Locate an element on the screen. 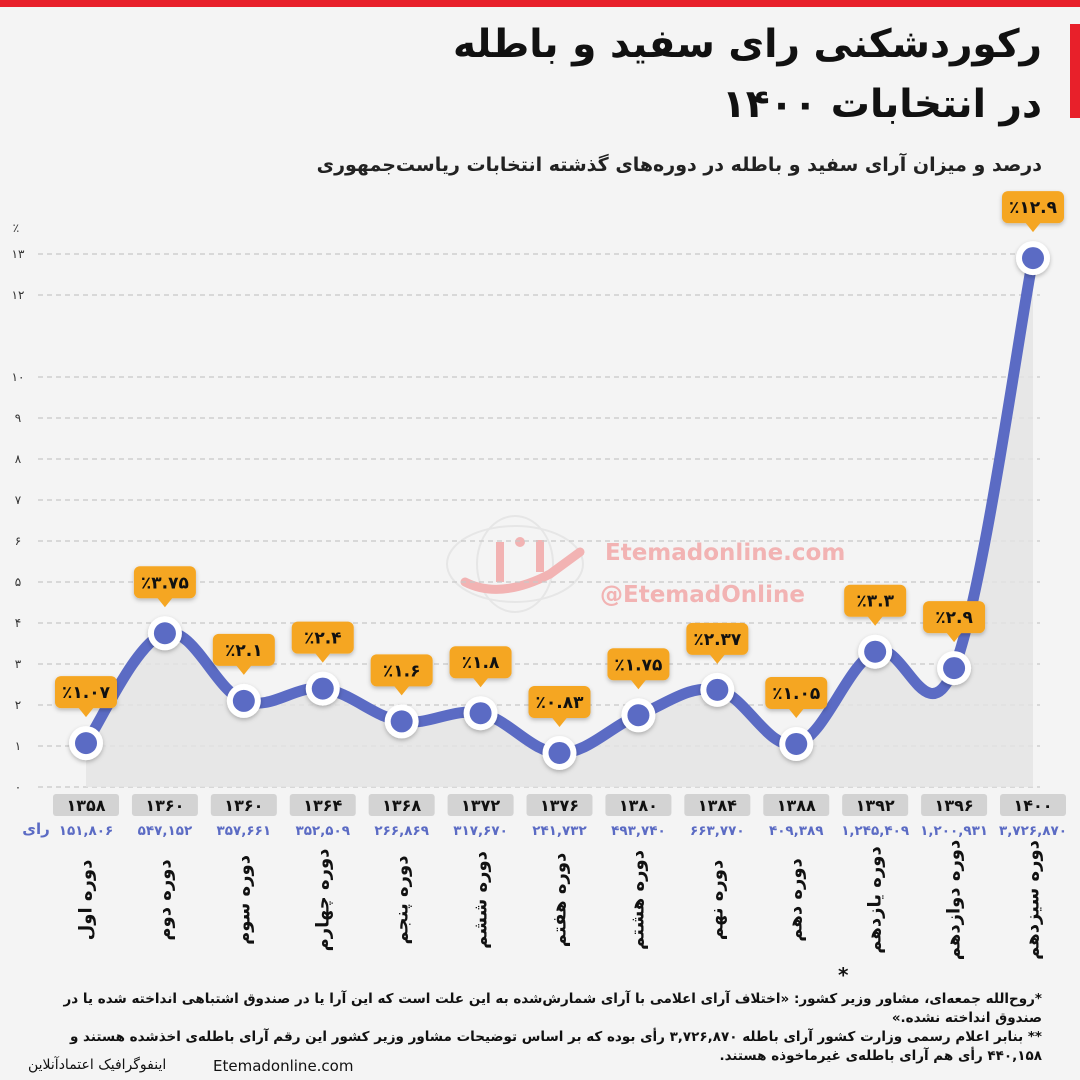 The height and width of the screenshot is (1080, 1080). data-label-text: ٪۲.۳۷ is located at coordinates (717, 640).